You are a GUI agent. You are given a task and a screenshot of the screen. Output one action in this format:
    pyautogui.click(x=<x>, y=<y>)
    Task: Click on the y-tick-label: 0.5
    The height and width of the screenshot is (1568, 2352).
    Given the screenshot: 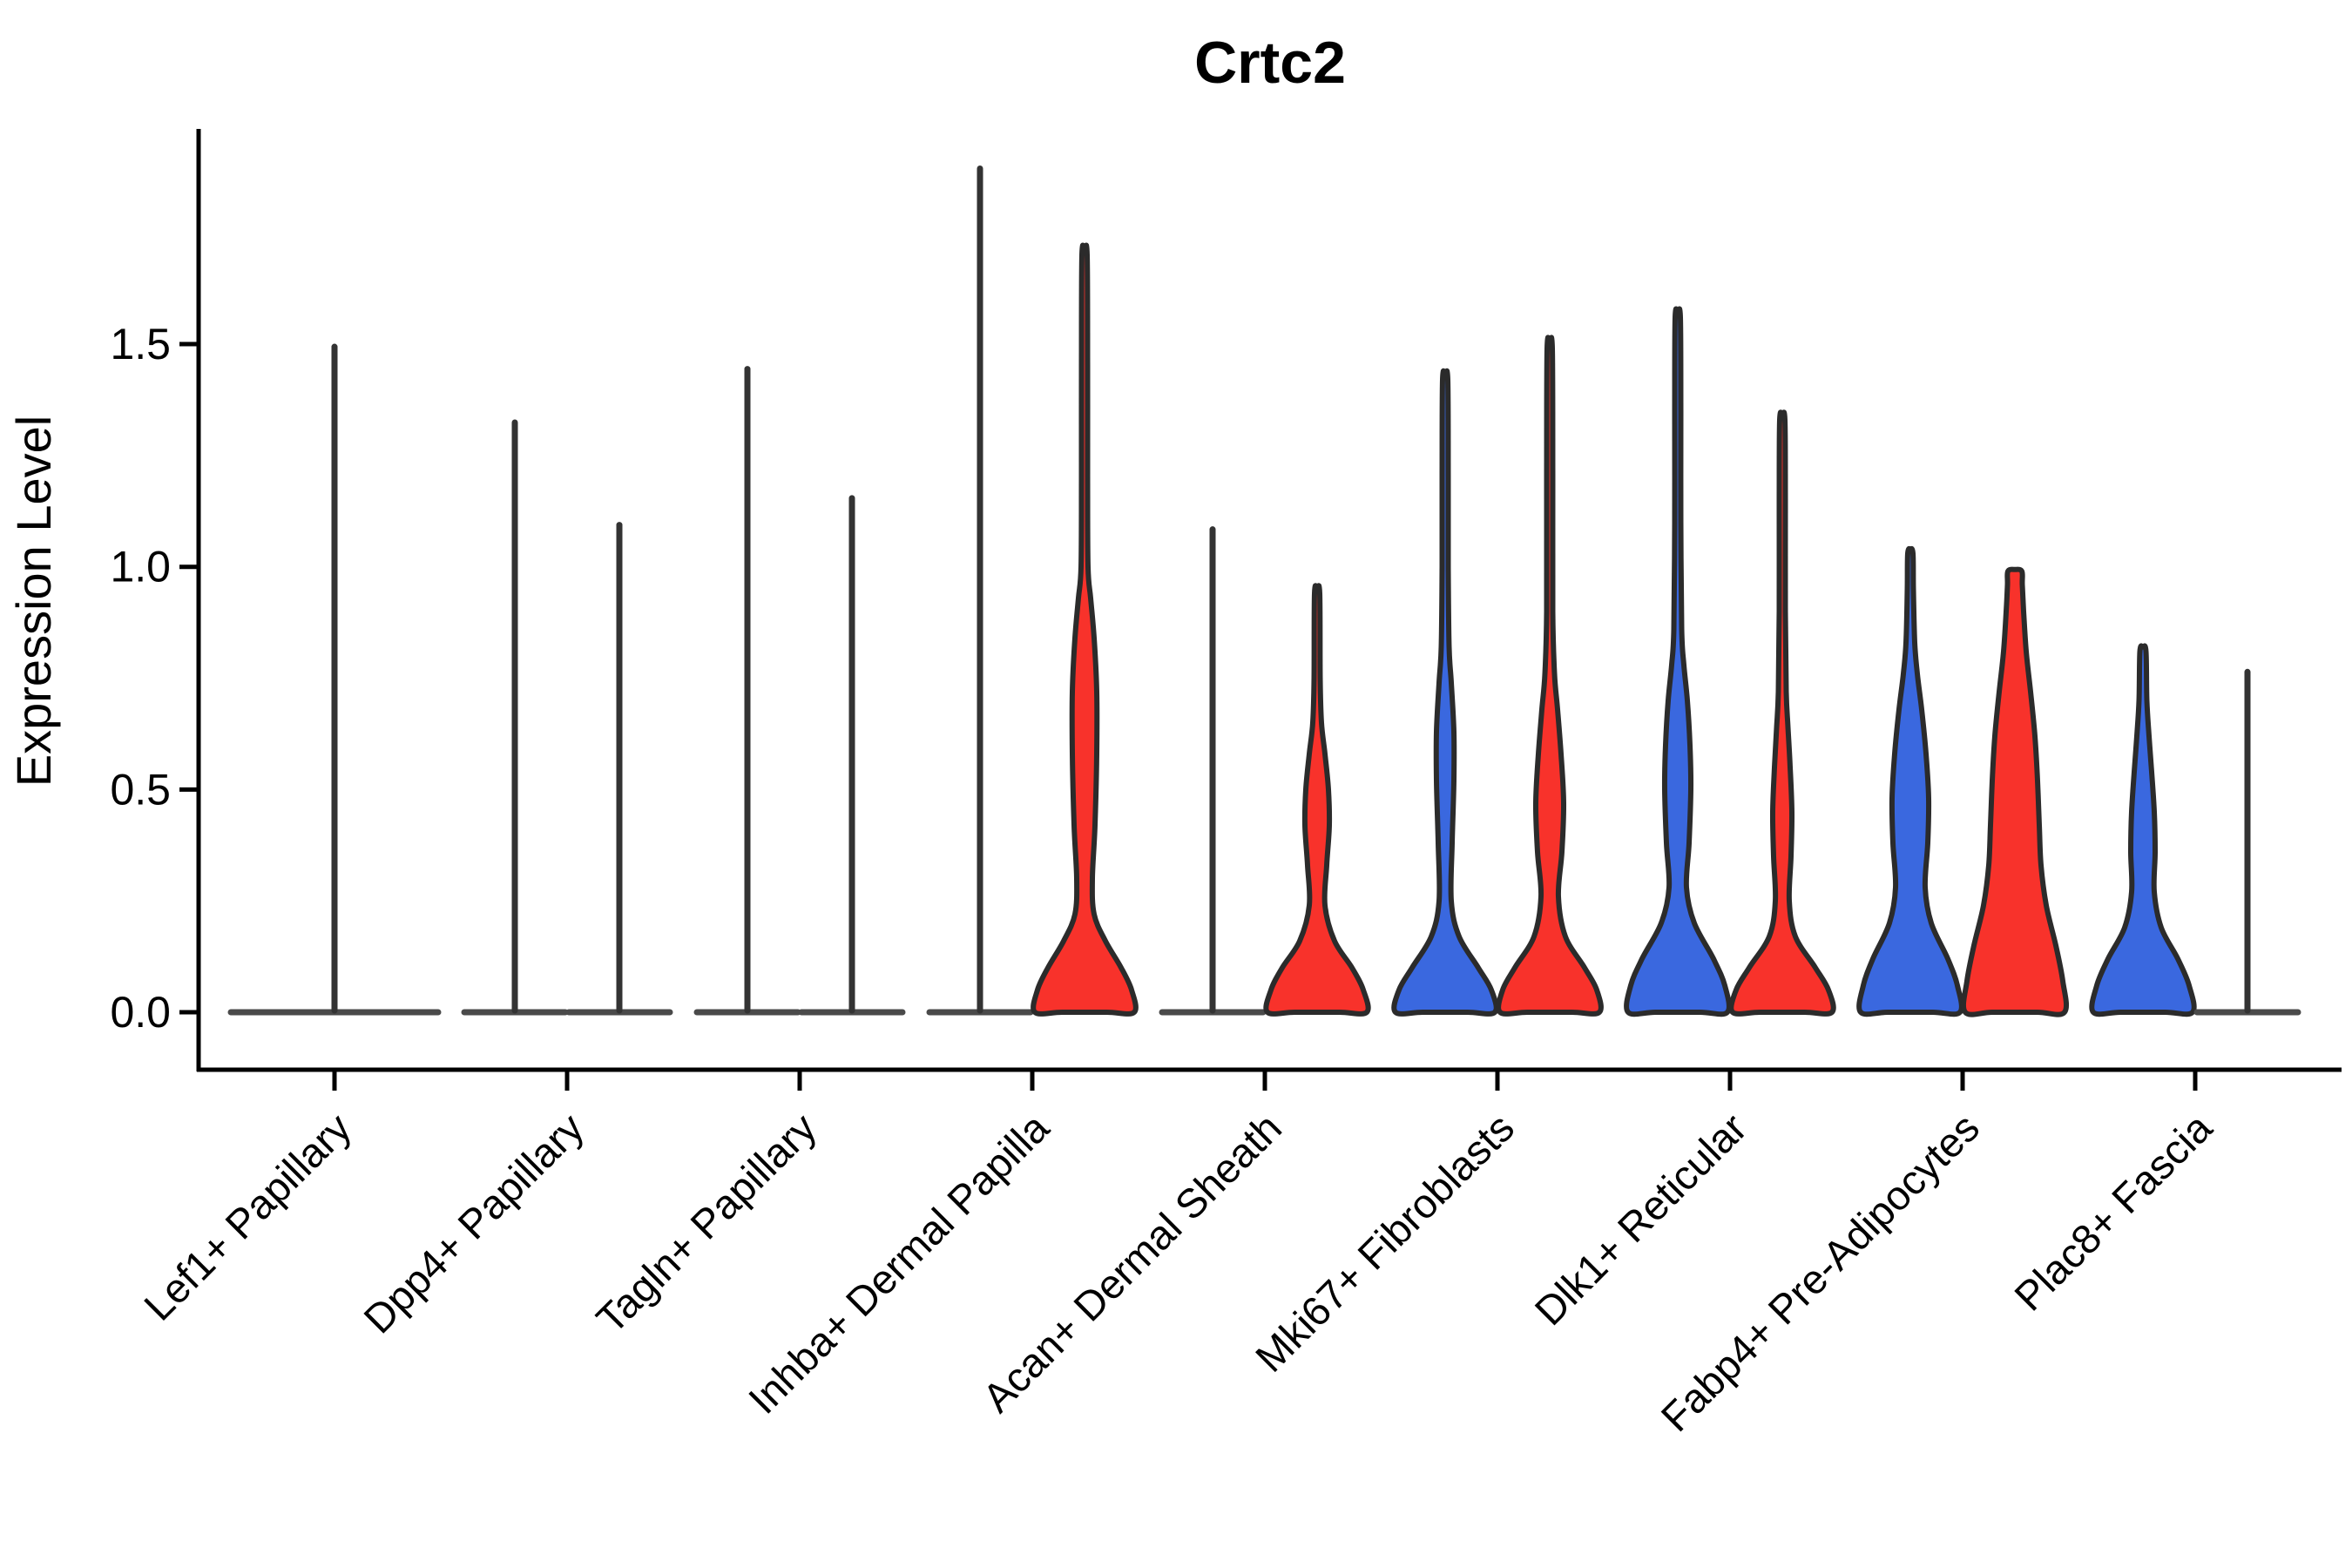 What is the action you would take?
    pyautogui.click(x=140, y=790)
    